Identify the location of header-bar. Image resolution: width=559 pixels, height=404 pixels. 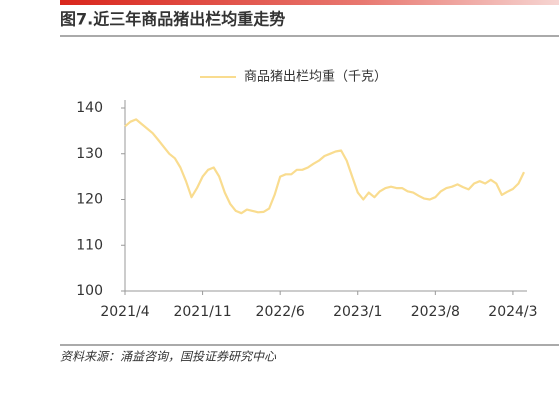
(309, 2).